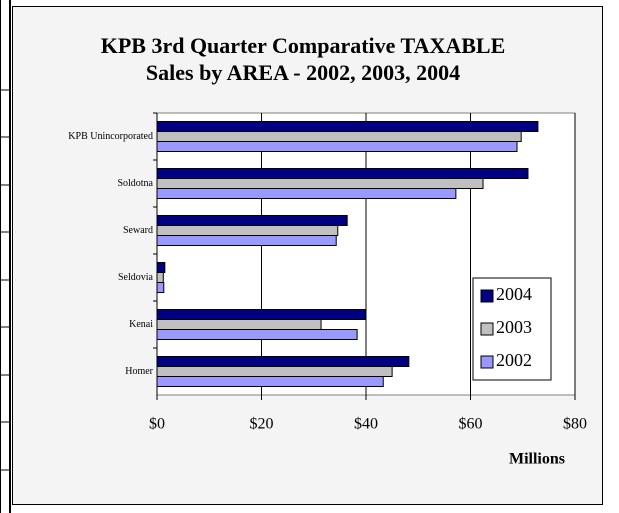  I want to click on legend-label: 2004, so click(514, 294).